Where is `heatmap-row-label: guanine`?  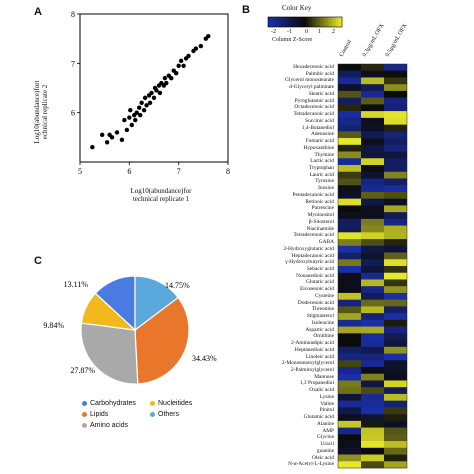 heatmap-row-label: guanine is located at coordinates (325, 450).